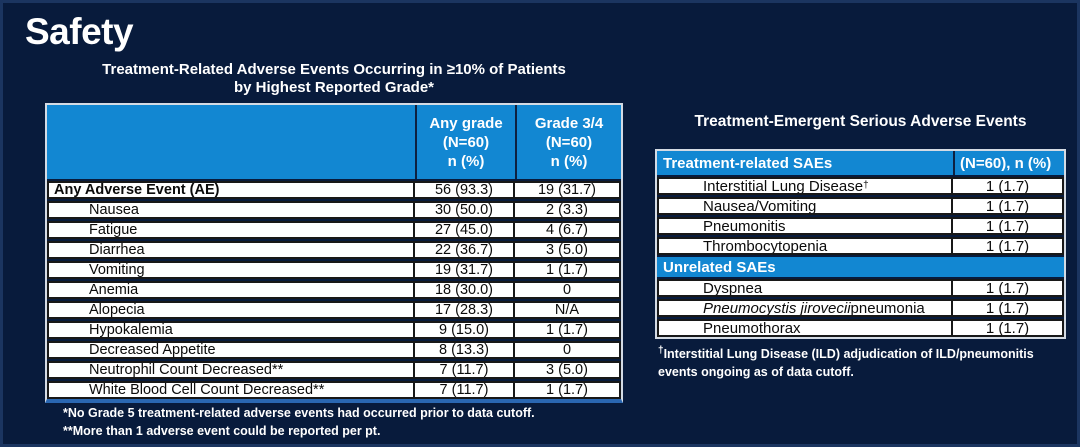 This screenshot has width=1080, height=447. I want to click on row-label: Dyspnea, so click(805, 288).